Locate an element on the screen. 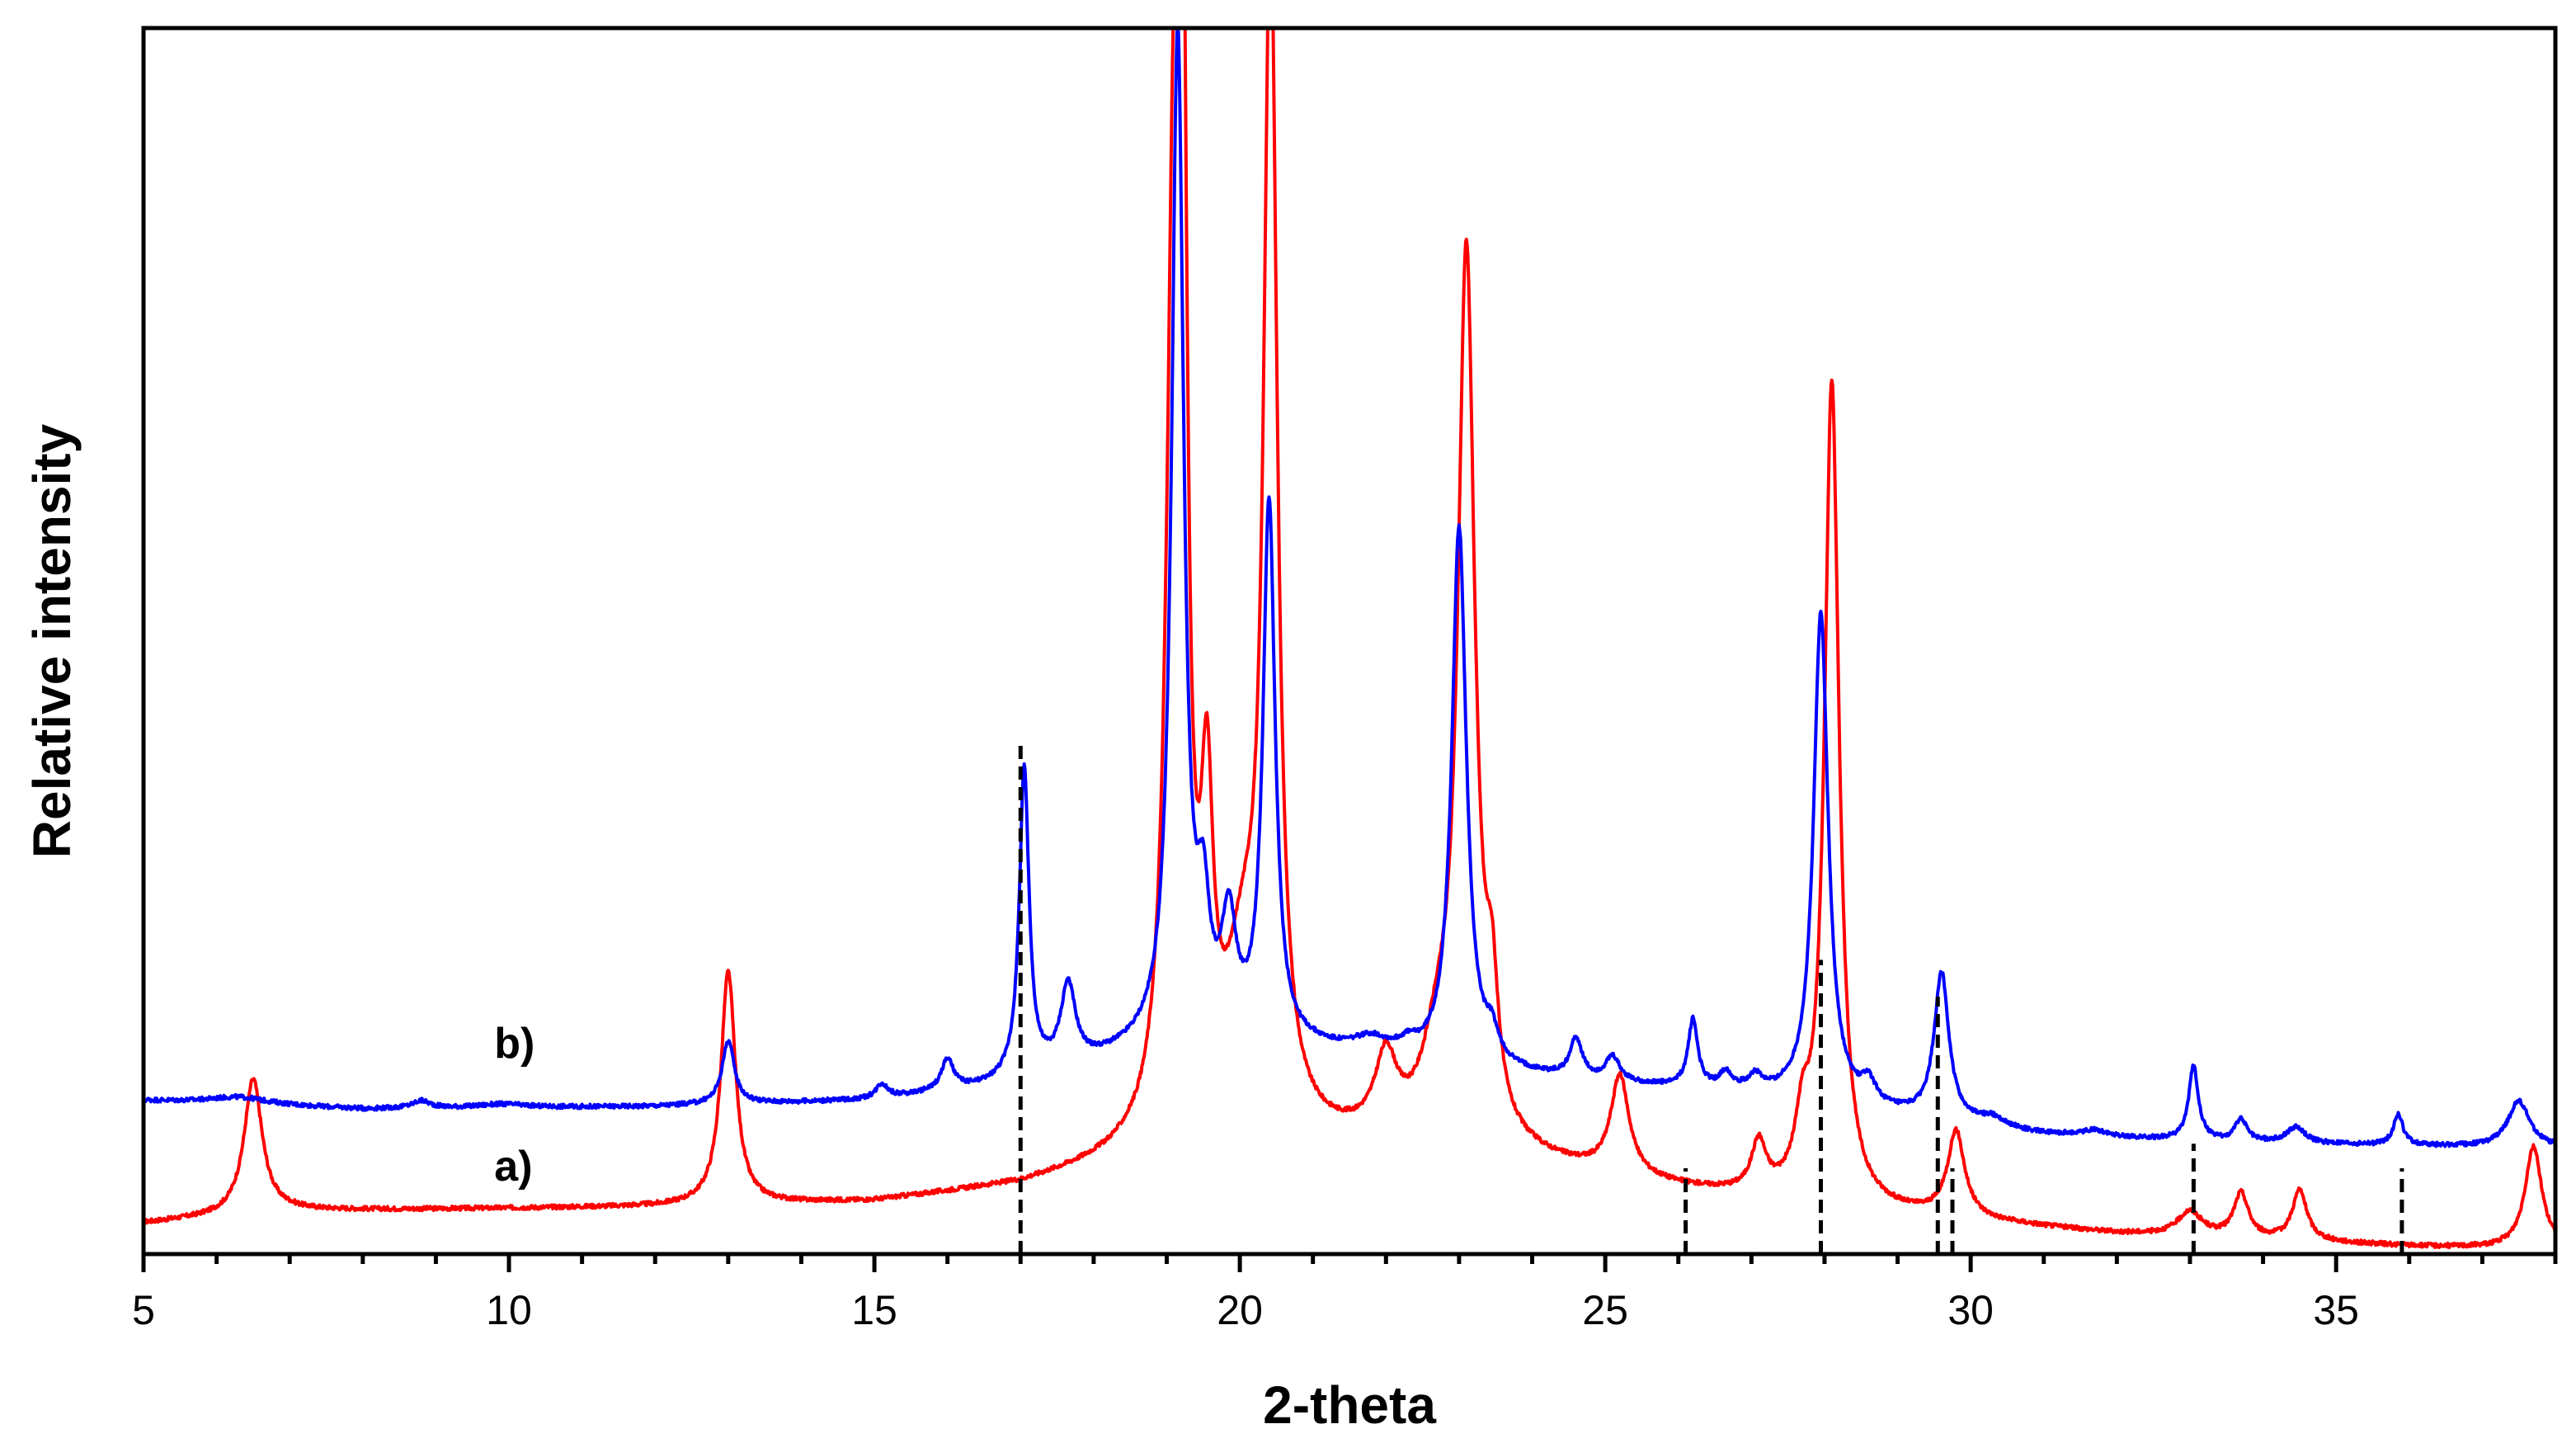  series-label: a) is located at coordinates (513, 1167).